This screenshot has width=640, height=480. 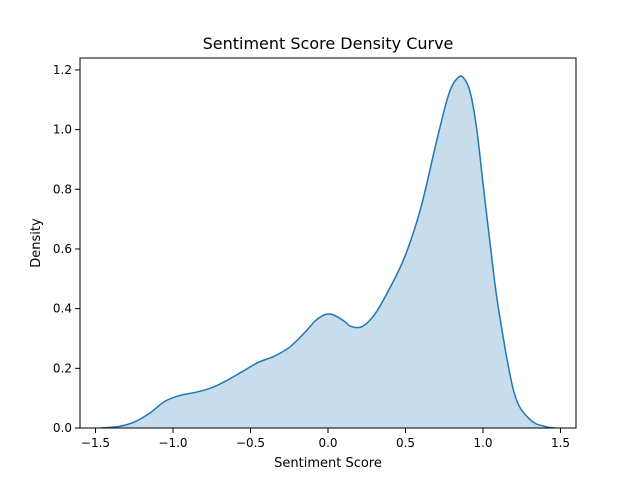 I want to click on y-tick-label: 1.0, so click(x=62, y=130).